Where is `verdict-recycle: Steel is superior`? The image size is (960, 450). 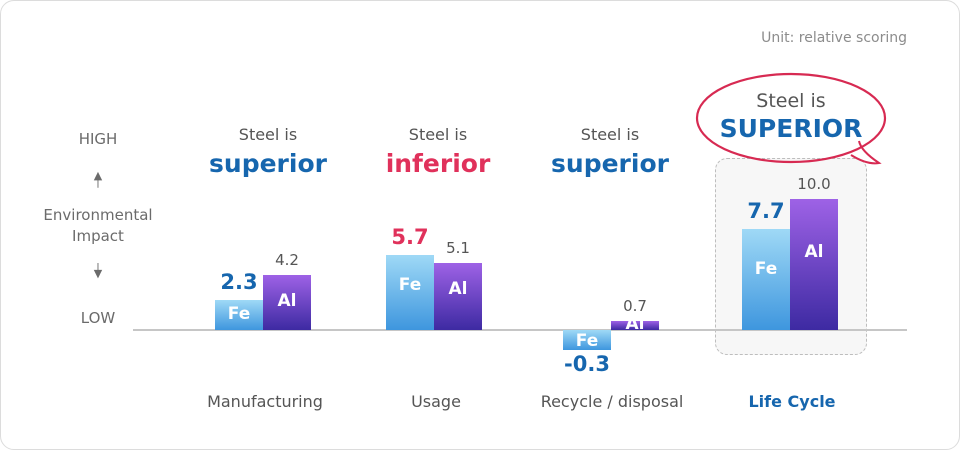 verdict-recycle: Steel is superior is located at coordinates (610, 152).